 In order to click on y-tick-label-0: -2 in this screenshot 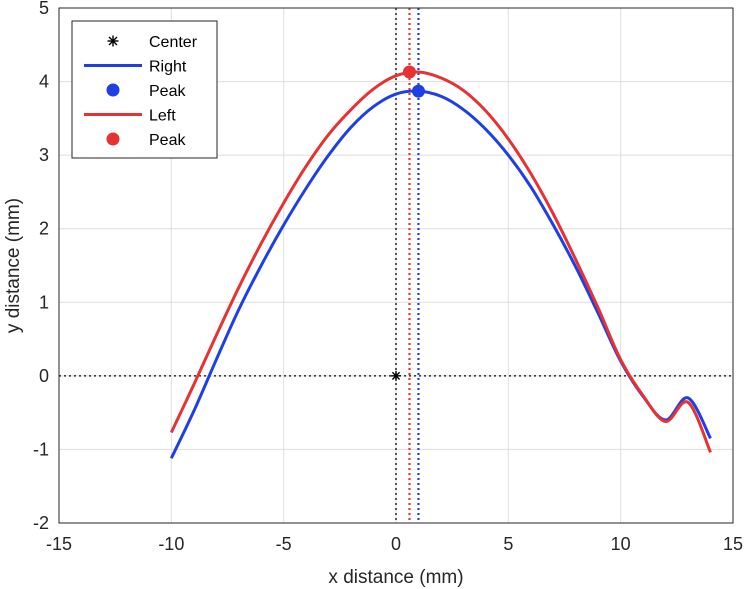, I will do `click(41, 523)`.